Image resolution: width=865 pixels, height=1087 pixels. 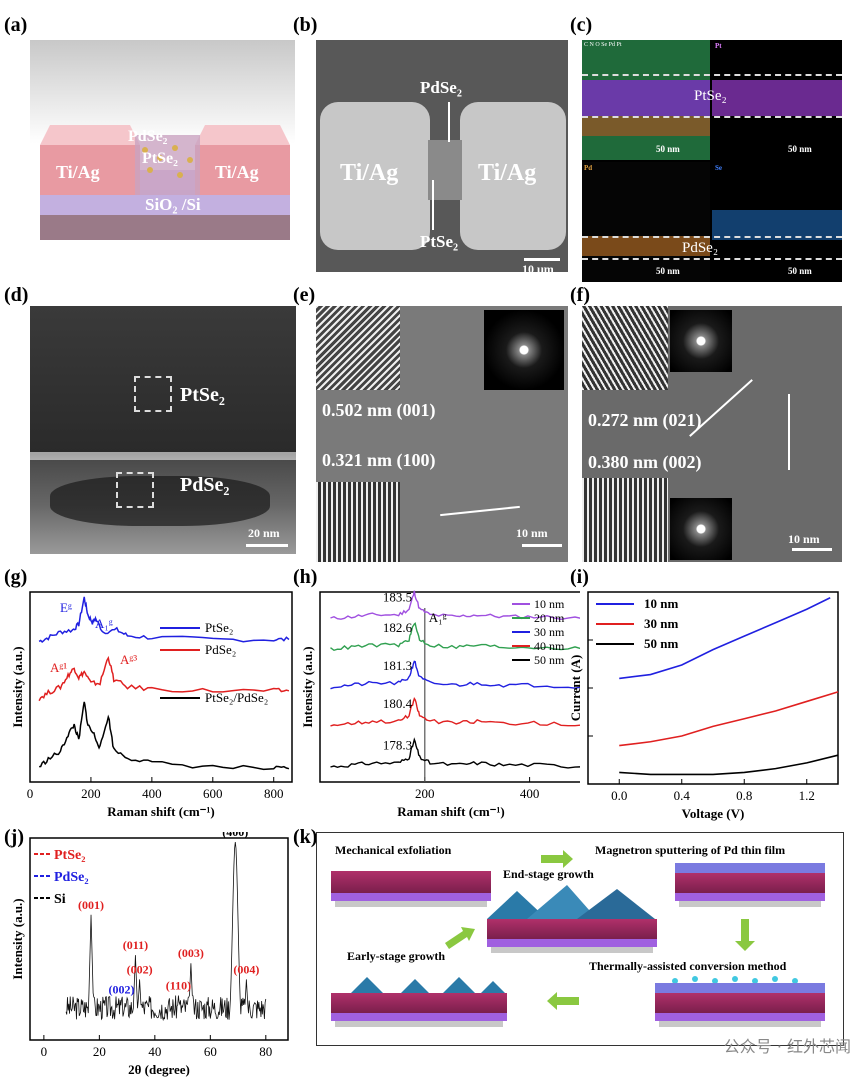 What do you see at coordinates (549, 604) in the screenshot?
I see `legend-label-0: 10 nm` at bounding box center [549, 604].